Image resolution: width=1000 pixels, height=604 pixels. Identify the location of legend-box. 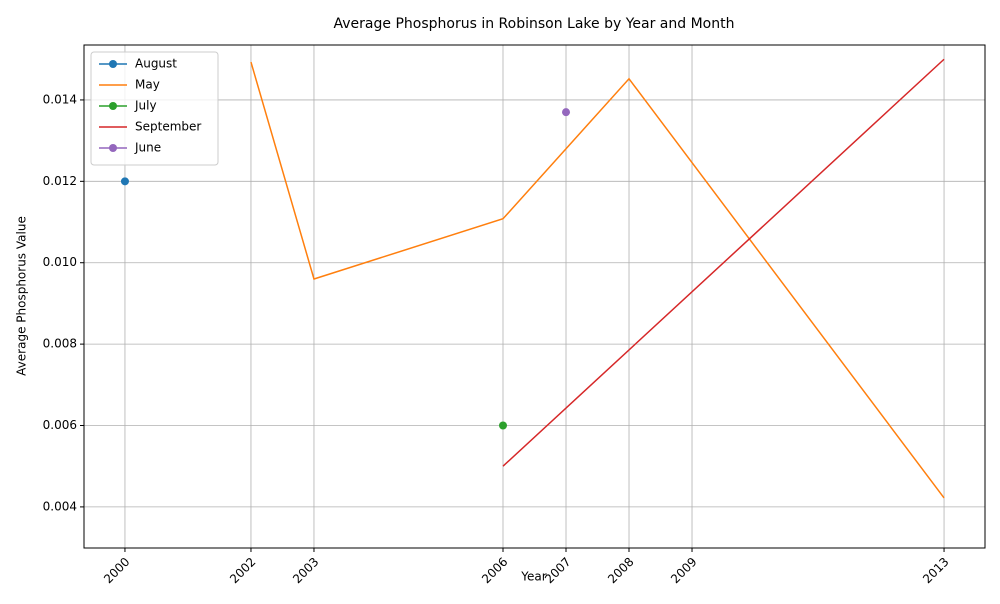
(154, 108).